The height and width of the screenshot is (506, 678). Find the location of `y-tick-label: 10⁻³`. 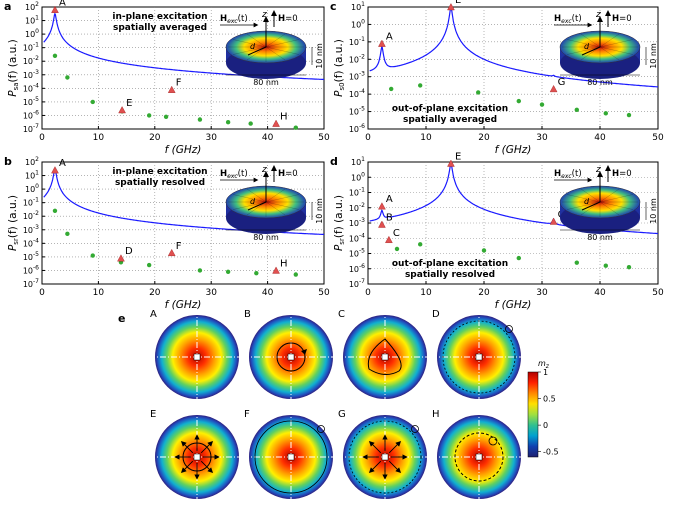

y-tick-label: 10⁻³ is located at coordinates (357, 76).